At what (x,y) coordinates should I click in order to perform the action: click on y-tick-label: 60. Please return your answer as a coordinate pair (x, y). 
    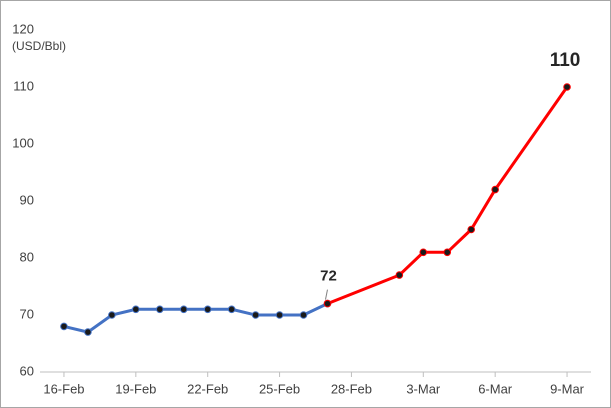
    Looking at the image, I should click on (27, 370).